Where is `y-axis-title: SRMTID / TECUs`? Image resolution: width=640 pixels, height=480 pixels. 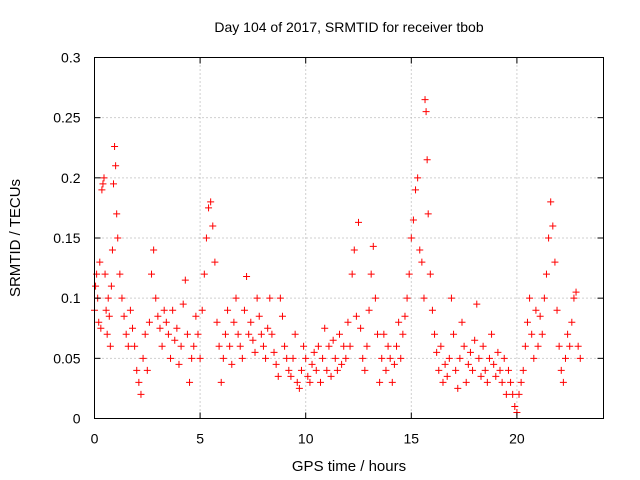 y-axis-title: SRMTID / TECUs is located at coordinates (15, 238).